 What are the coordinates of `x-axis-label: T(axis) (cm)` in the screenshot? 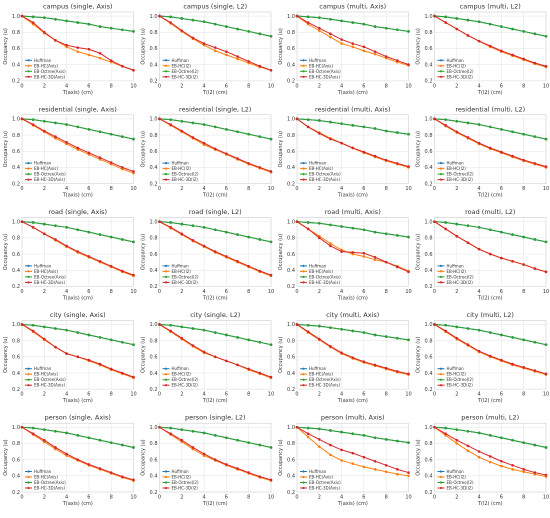 It's located at (352, 298).